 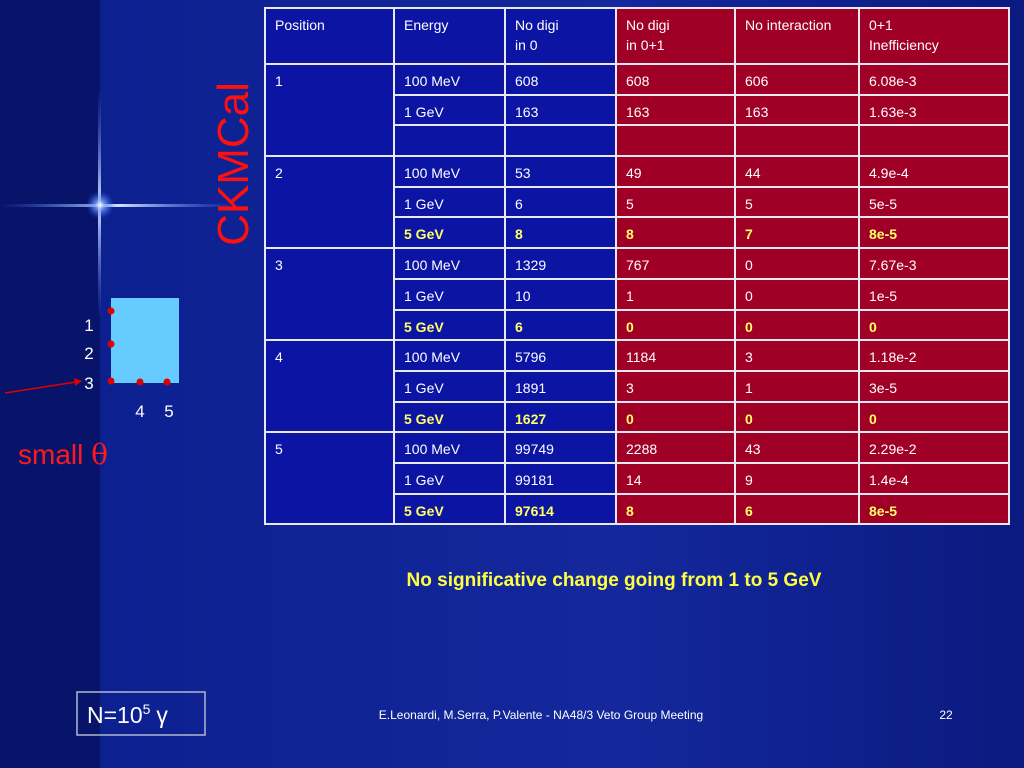 What do you see at coordinates (50, 454) in the screenshot?
I see `small-text: small` at bounding box center [50, 454].